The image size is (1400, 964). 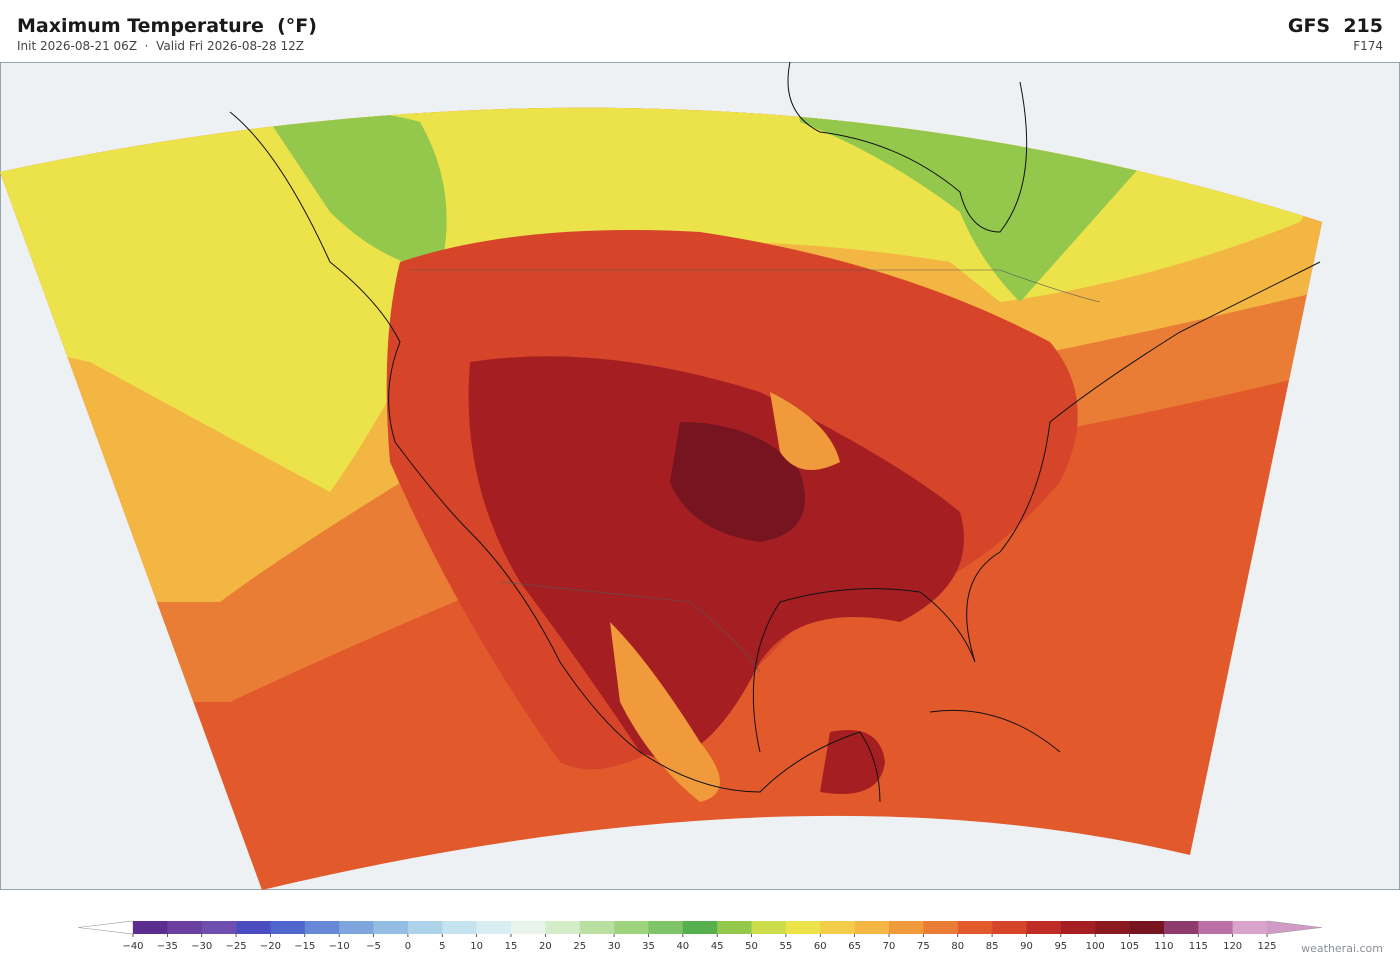 I want to click on colorbar-tick-label: 10, so click(x=476, y=946).